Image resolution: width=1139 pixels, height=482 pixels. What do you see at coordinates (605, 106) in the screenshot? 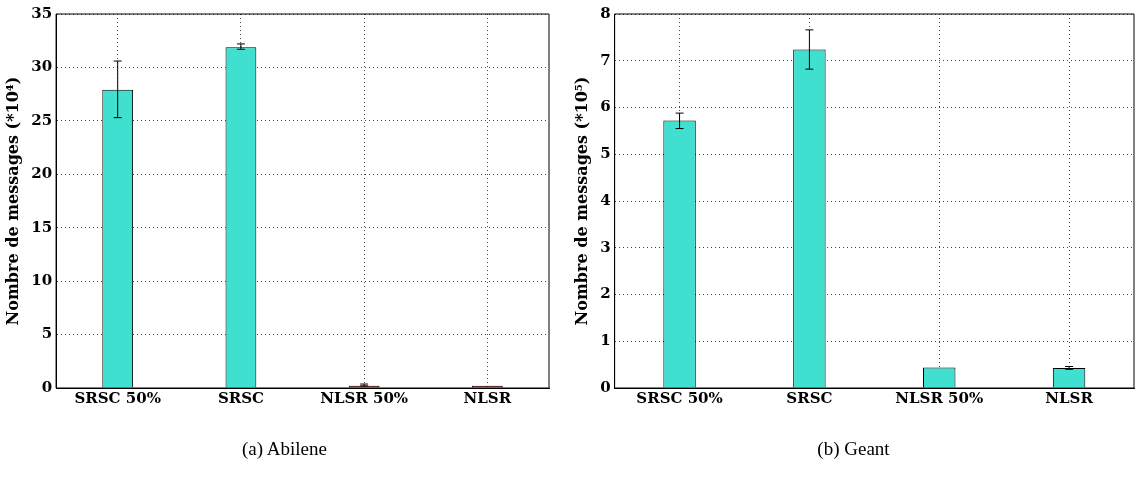
I see `y-tick-label: 6` at bounding box center [605, 106].